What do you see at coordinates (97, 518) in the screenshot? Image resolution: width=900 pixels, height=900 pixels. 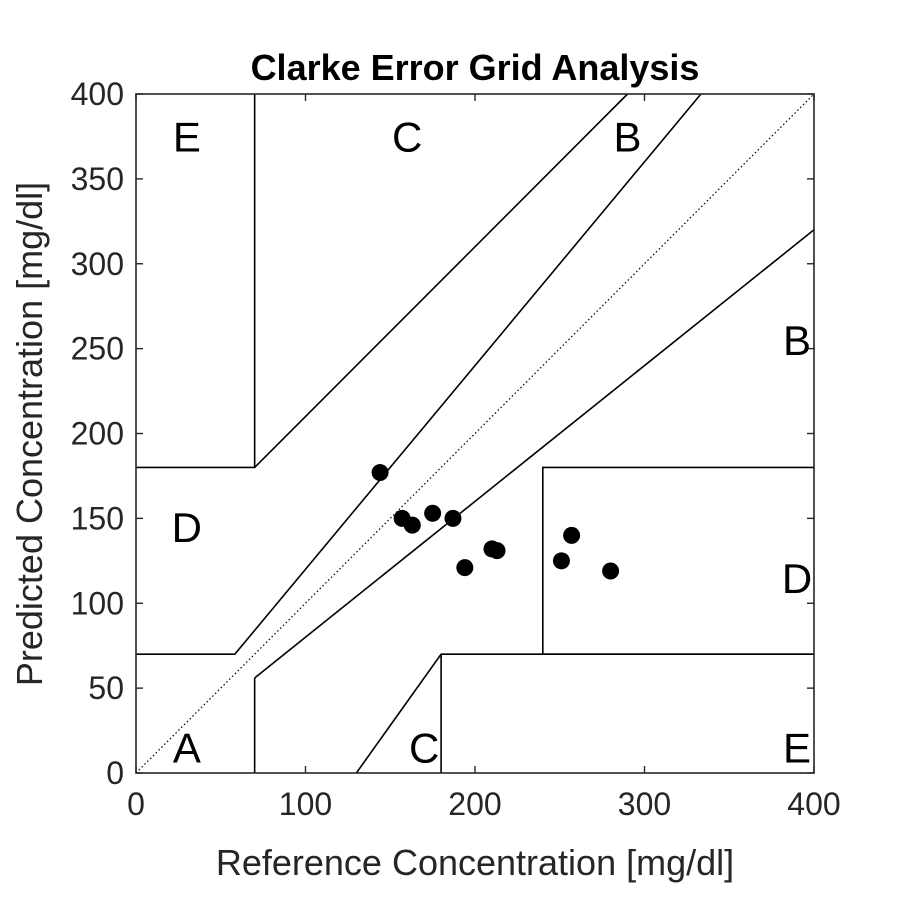 I see `y-tick-label: 150` at bounding box center [97, 518].